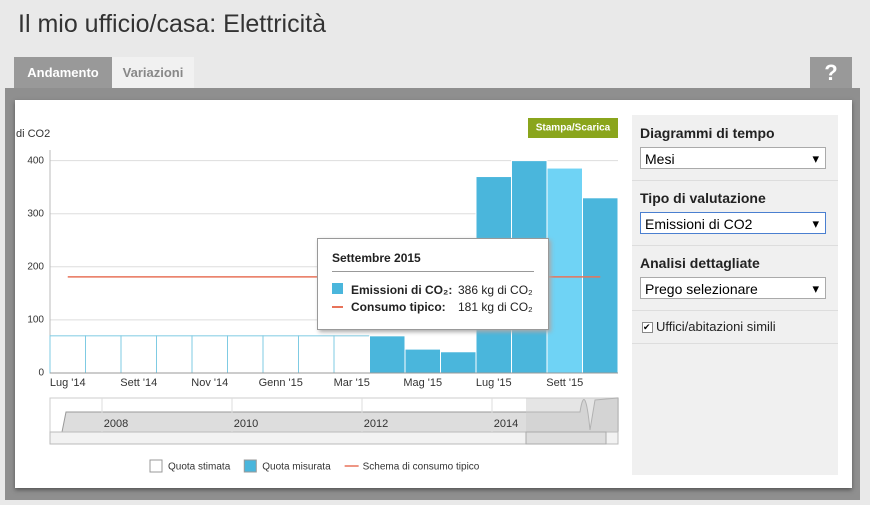  I want to click on y-tick-label: 300, so click(35, 213).